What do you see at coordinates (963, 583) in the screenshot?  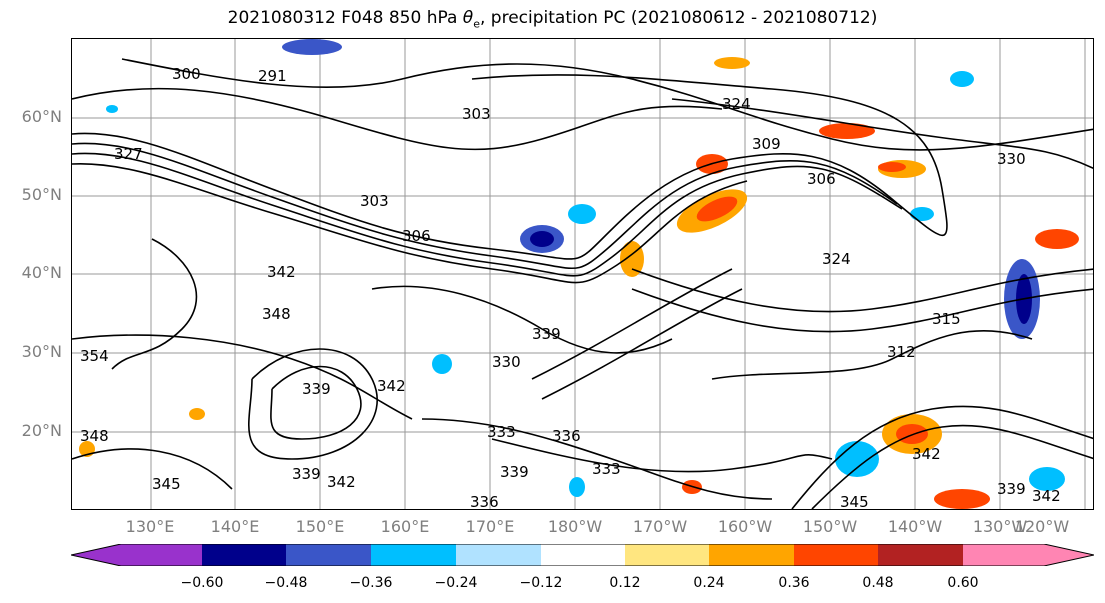 I see `colorbar-tick-label: 0.60` at bounding box center [963, 583].